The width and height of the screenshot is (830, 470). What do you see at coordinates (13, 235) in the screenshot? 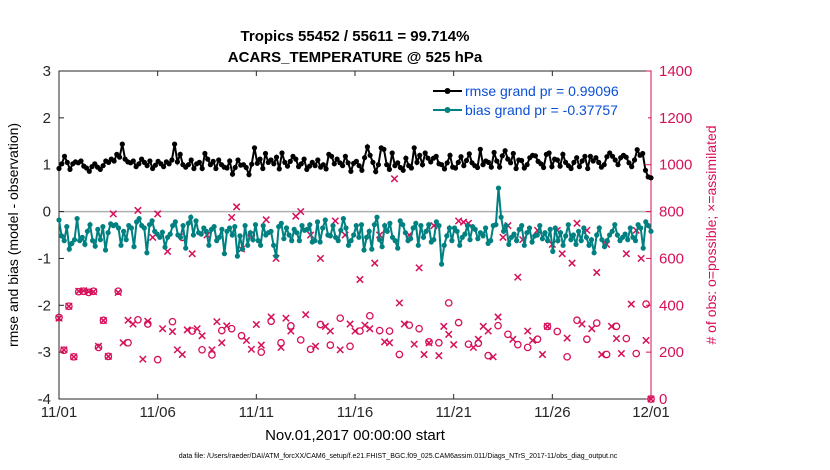
I see `y-axis-left-label: rmse and bias (model - observation)` at bounding box center [13, 235].